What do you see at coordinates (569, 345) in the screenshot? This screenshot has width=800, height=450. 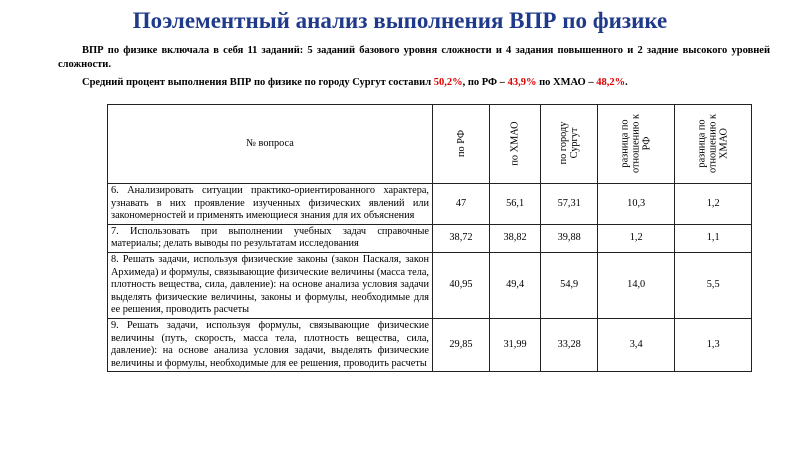 I see `surgut-cell: 33,28` at bounding box center [569, 345].